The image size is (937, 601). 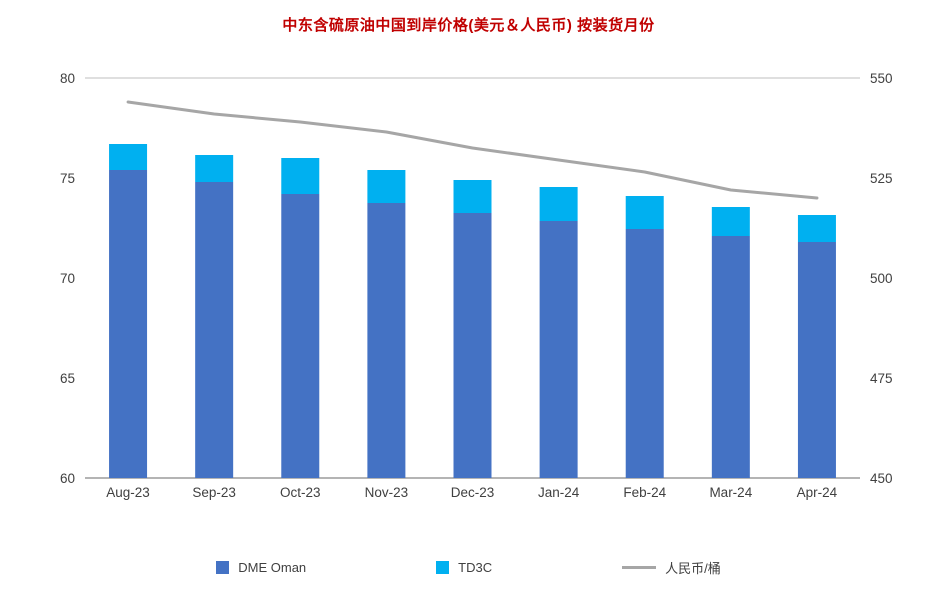 What do you see at coordinates (128, 492) in the screenshot?
I see `category-label: Aug-23` at bounding box center [128, 492].